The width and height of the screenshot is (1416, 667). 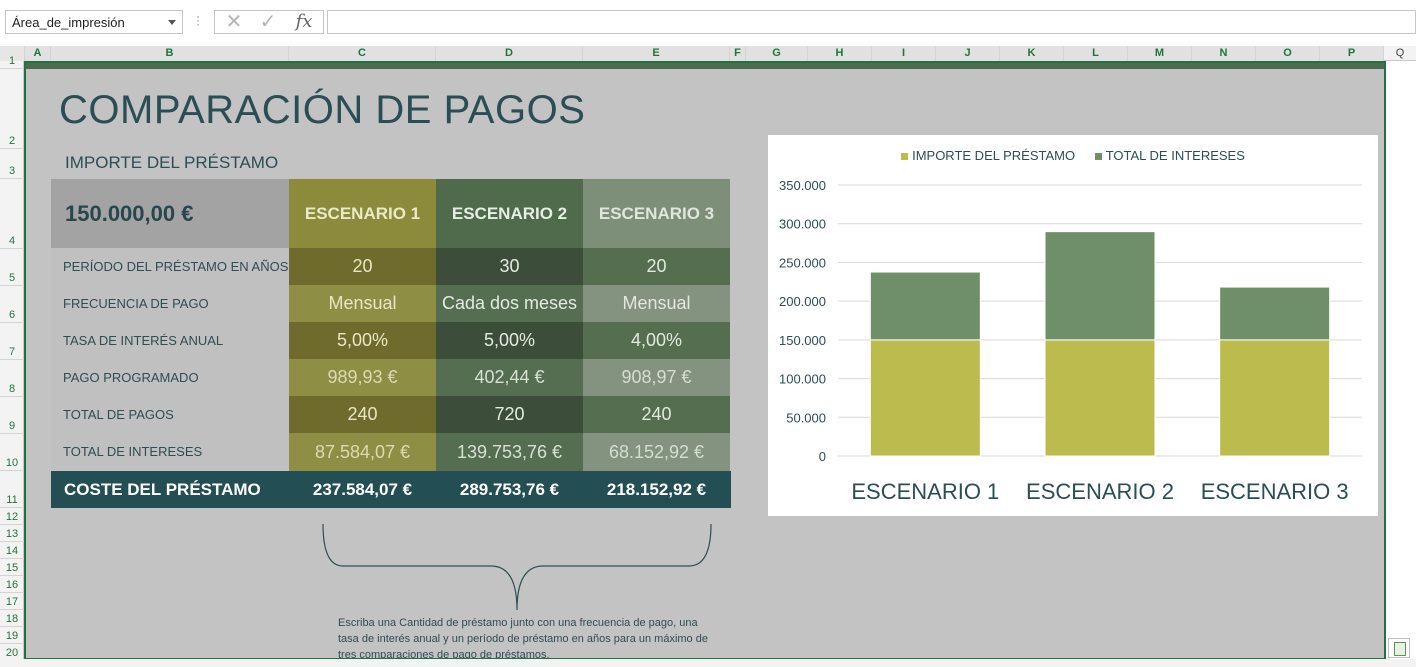 What do you see at coordinates (12, 533) in the screenshot?
I see `row-header: 13` at bounding box center [12, 533].